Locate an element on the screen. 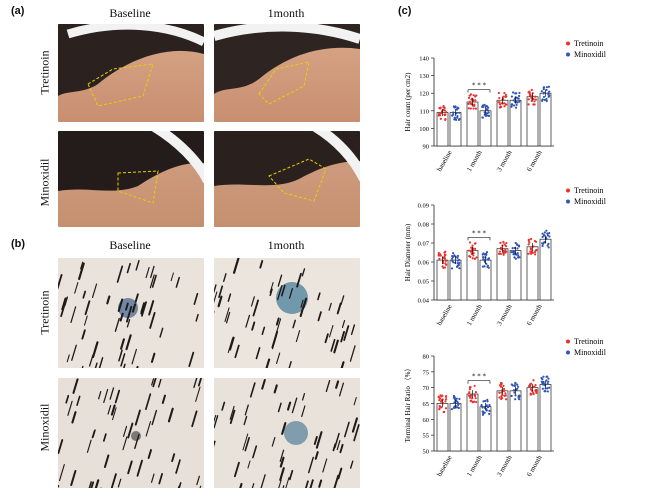  photo-minoxidil-baseline is located at coordinates (131, 179).